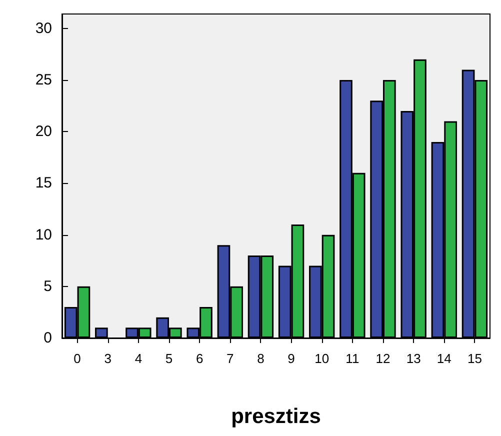  I want to click on y-tick-label: 10, so click(43, 235).